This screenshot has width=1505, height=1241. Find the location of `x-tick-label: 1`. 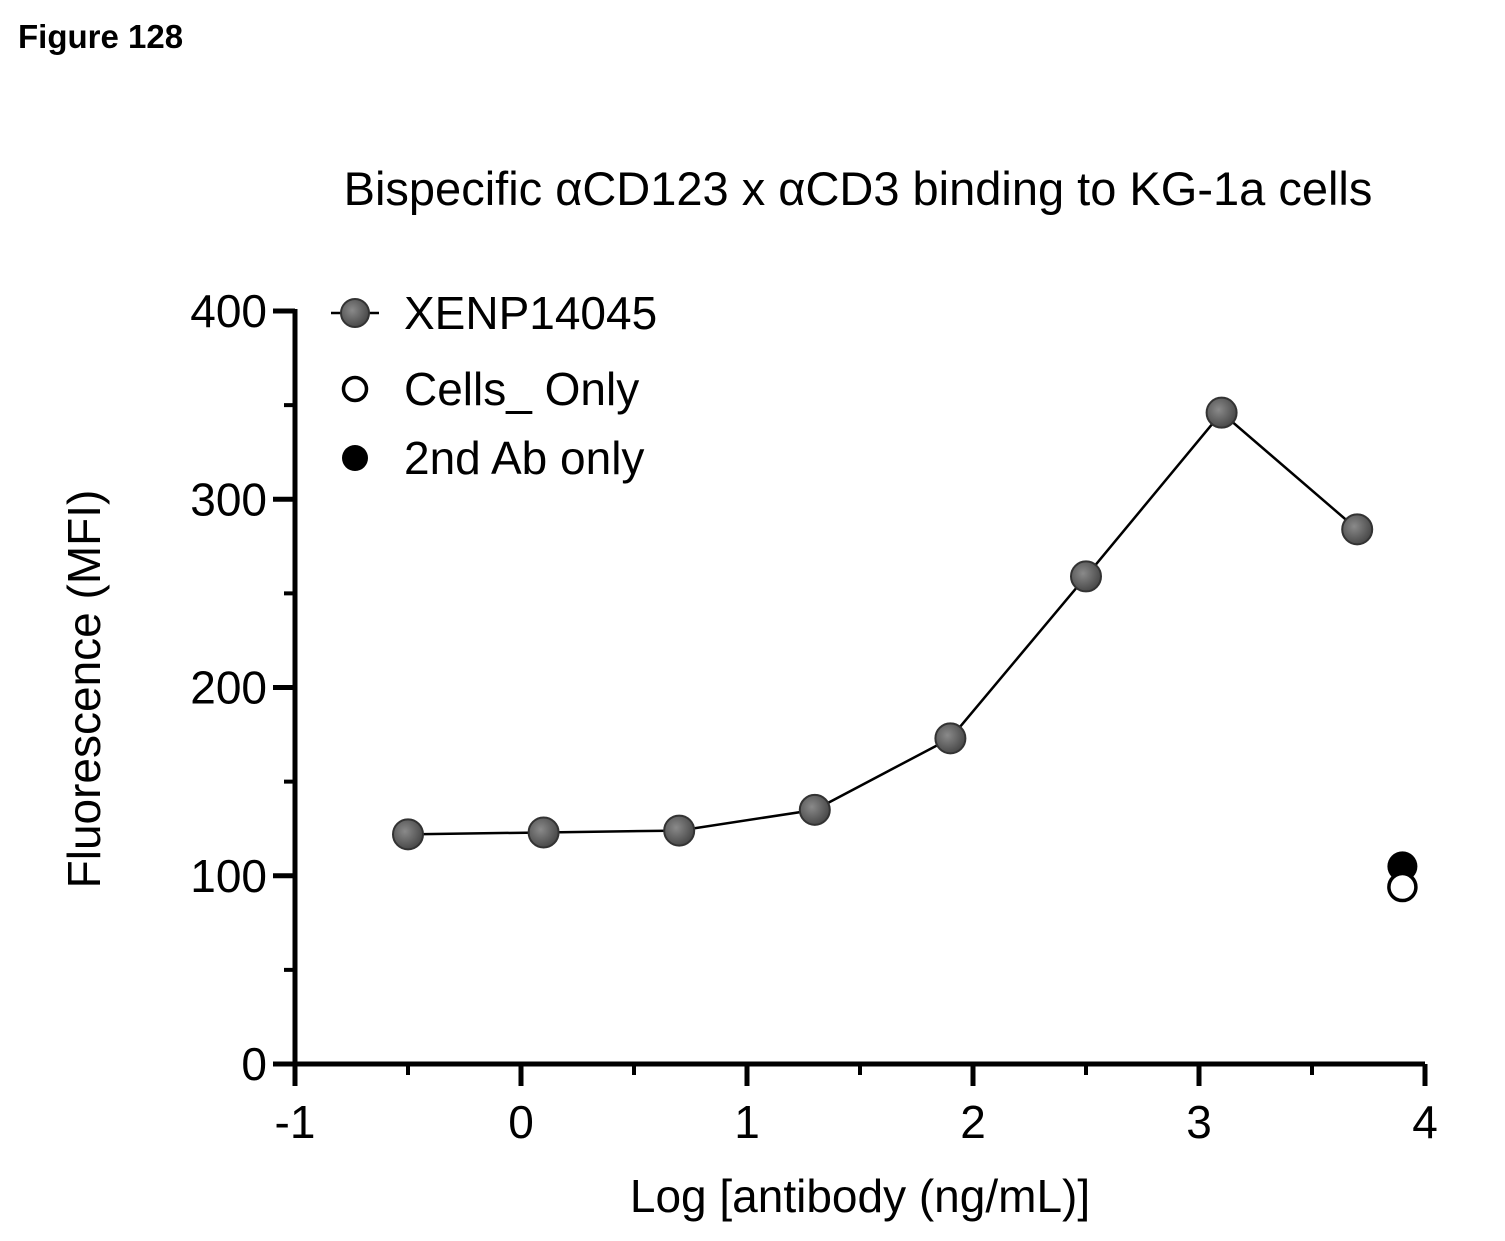

x-tick-label: 1 is located at coordinates (747, 1122).